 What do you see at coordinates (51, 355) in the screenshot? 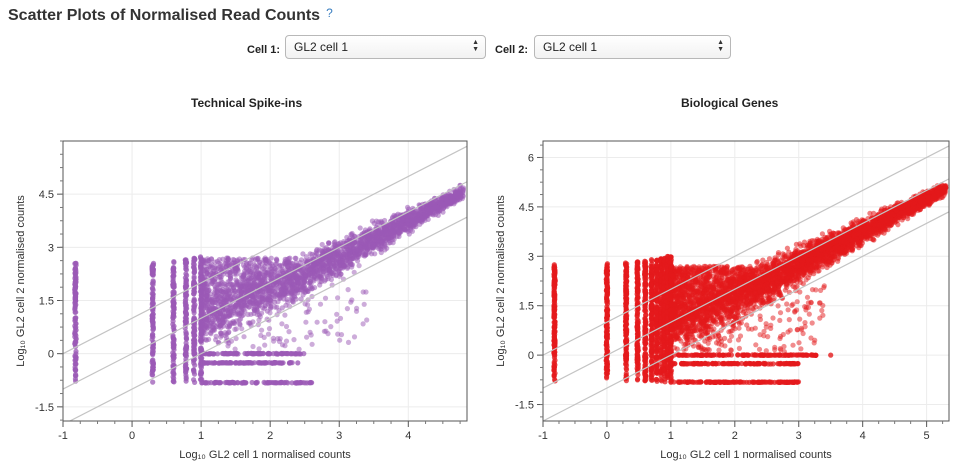
I see `y-tick-label: 0` at bounding box center [51, 355].